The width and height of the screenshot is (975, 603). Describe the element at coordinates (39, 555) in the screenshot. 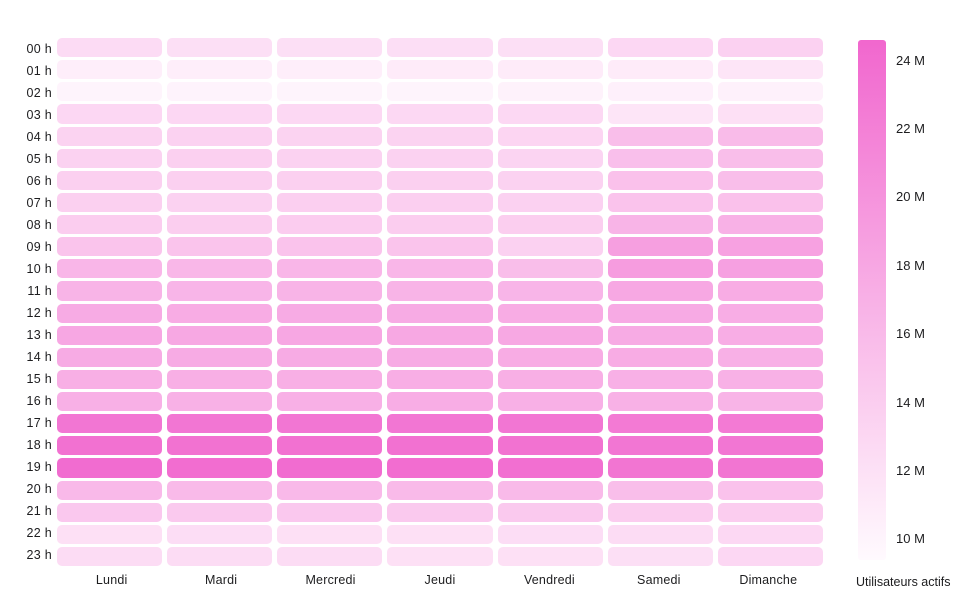

I see `y-axis-label: 23 h` at that location.